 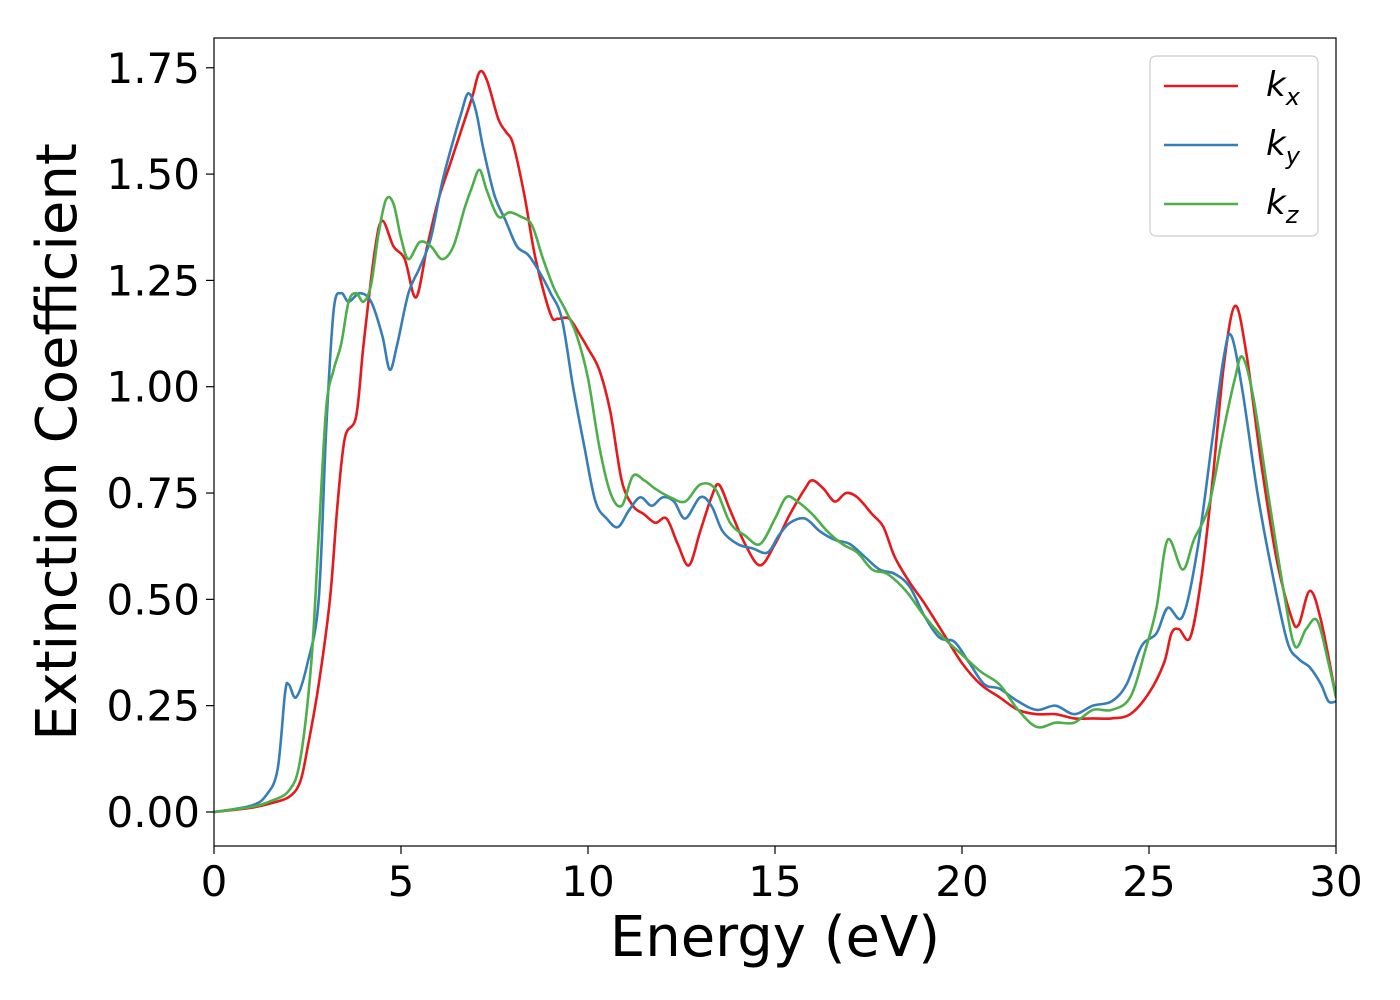 What do you see at coordinates (153, 812) in the screenshot?
I see `y-tick-label: 0.00` at bounding box center [153, 812].